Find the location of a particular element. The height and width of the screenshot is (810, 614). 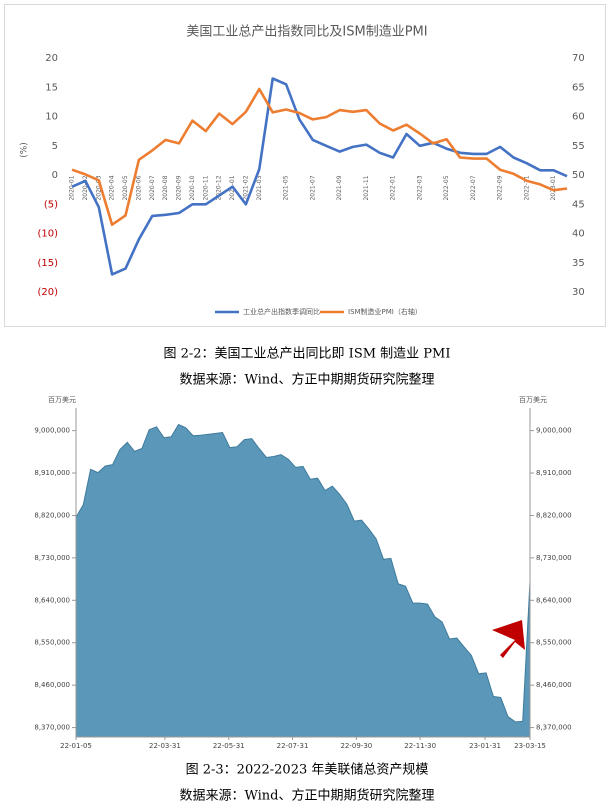

y-tick-label: (5) is located at coordinates (51, 204).